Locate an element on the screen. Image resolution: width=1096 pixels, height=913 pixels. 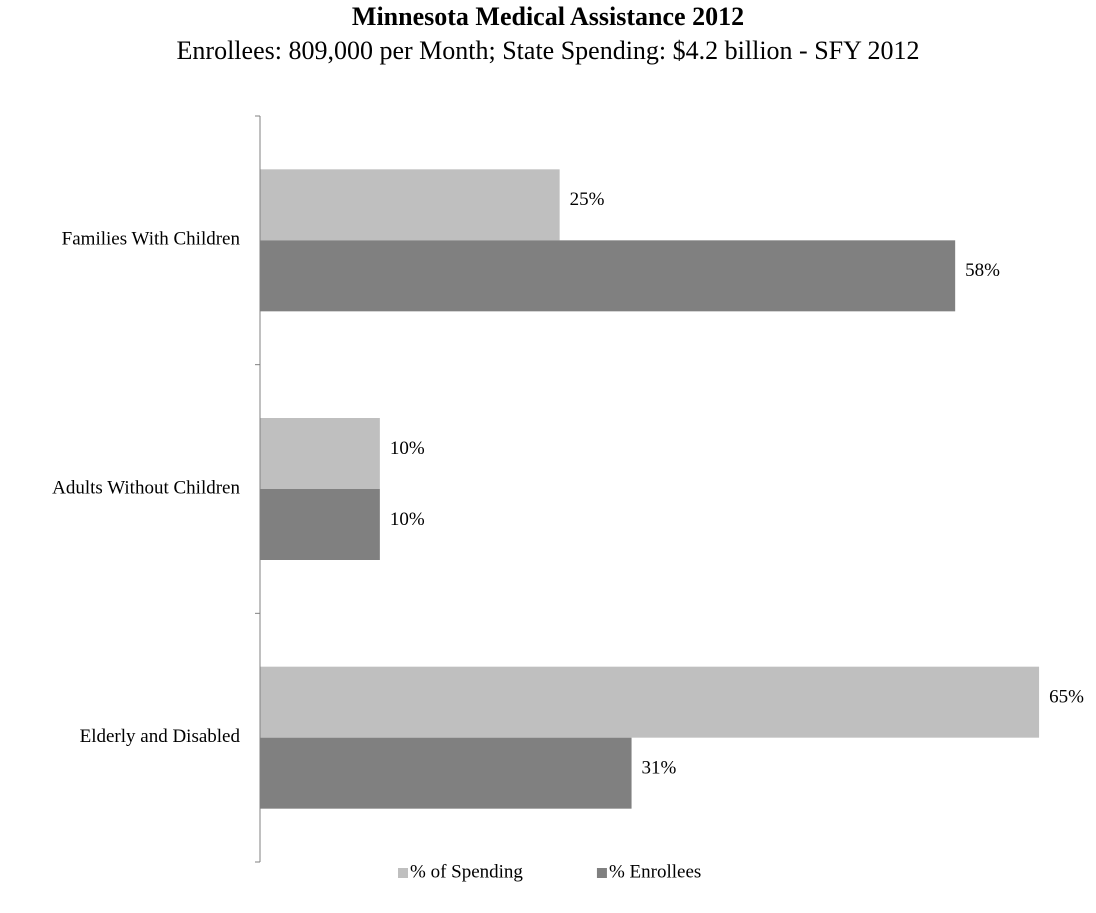
y-tick-label: Adults Without Children is located at coordinates (146, 487).